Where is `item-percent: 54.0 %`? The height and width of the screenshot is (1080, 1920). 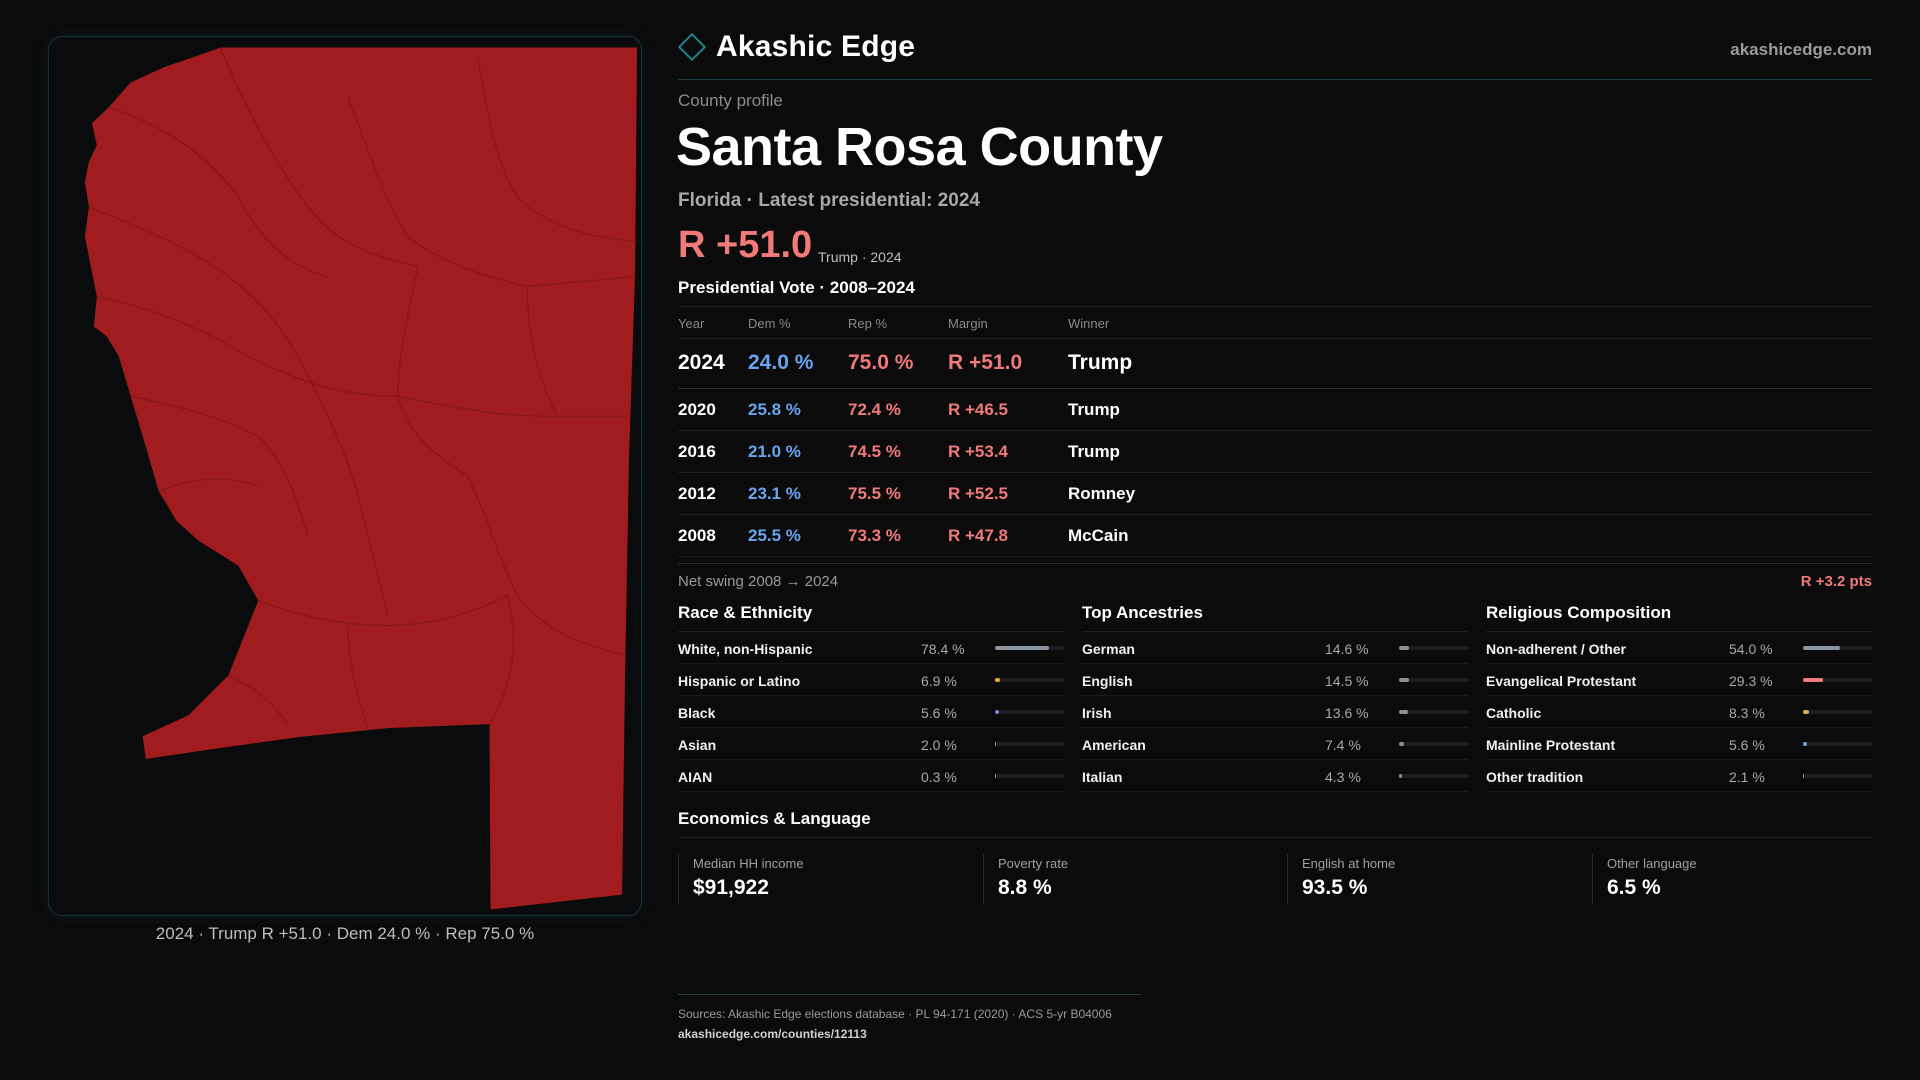 item-percent: 54.0 % is located at coordinates (1751, 649).